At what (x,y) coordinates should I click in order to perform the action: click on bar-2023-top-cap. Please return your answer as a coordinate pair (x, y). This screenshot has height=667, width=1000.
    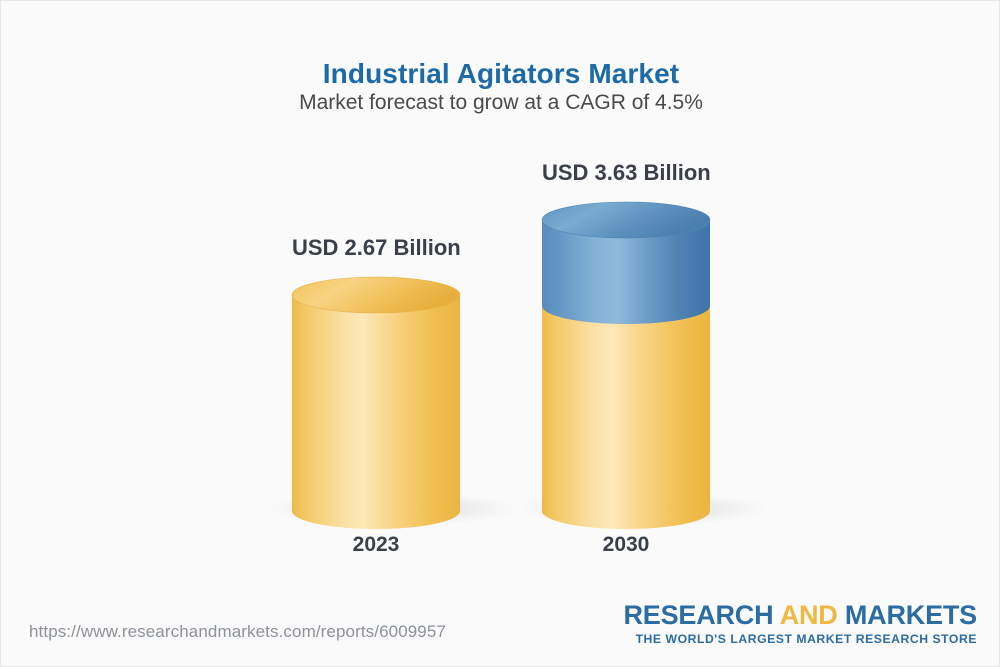
    Looking at the image, I should click on (376, 295).